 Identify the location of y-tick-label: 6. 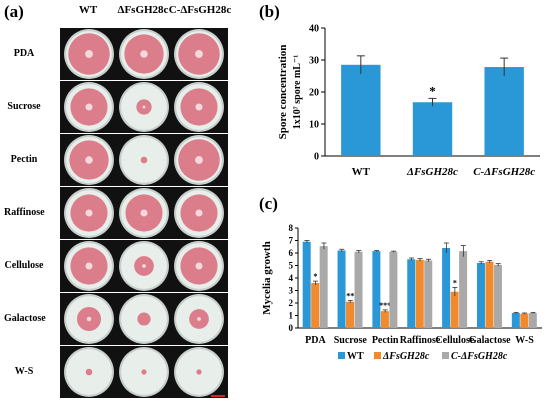
(291, 253).